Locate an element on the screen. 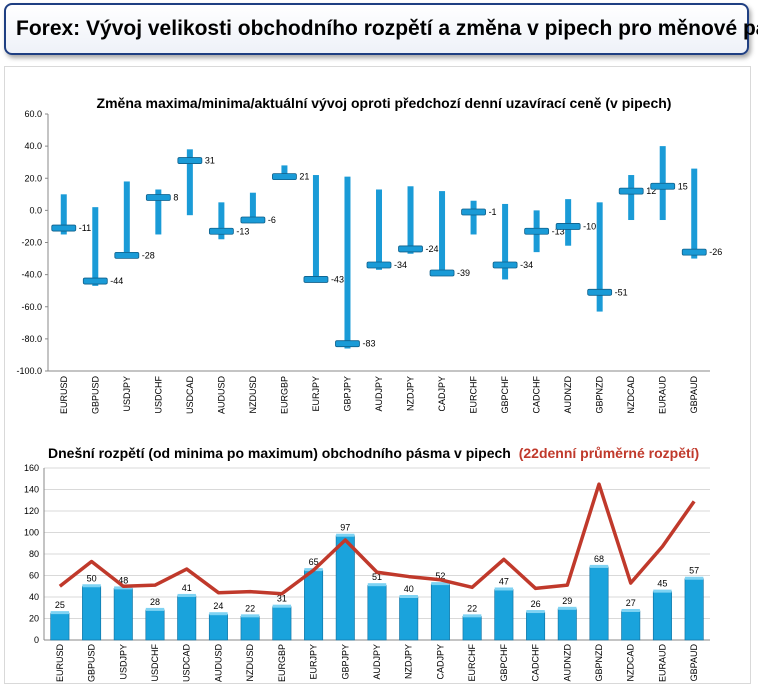  hlc-category-label: EURCHF is located at coordinates (474, 394).